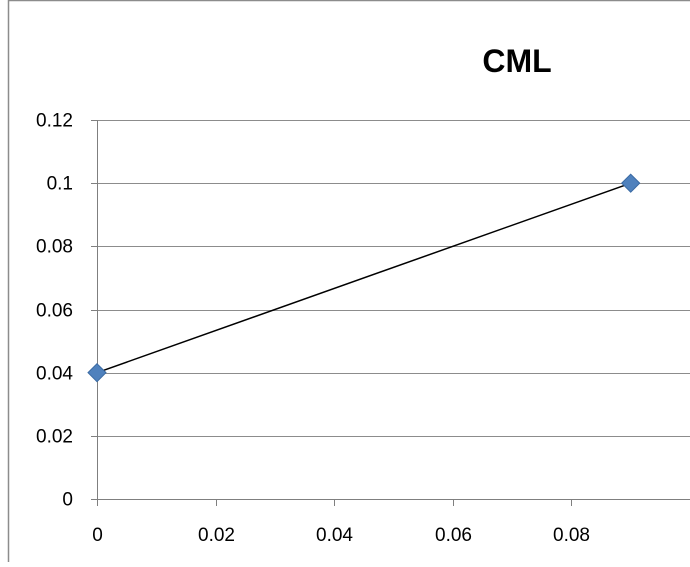  What do you see at coordinates (54, 121) in the screenshot?
I see `y-tick-label: 0.12` at bounding box center [54, 121].